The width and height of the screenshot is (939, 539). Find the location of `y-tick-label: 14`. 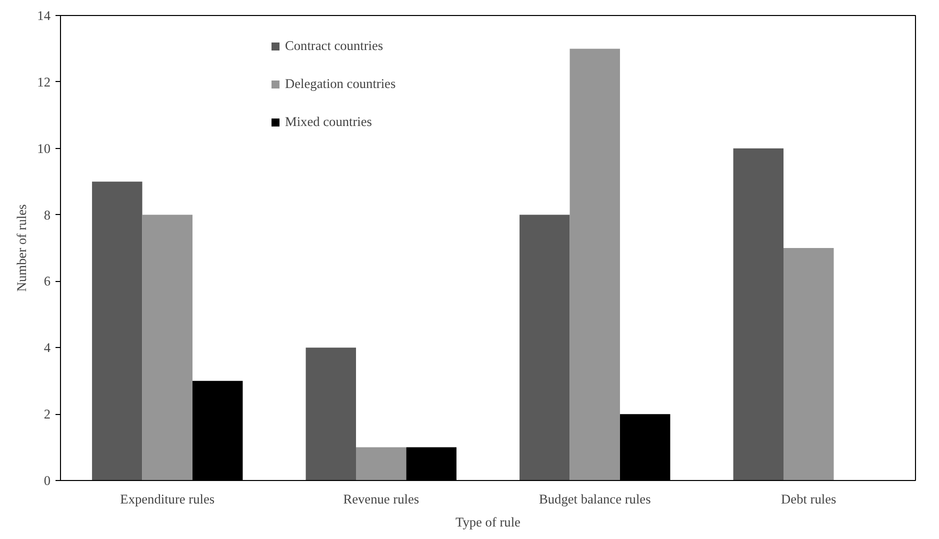

y-tick-label: 14 is located at coordinates (44, 15).